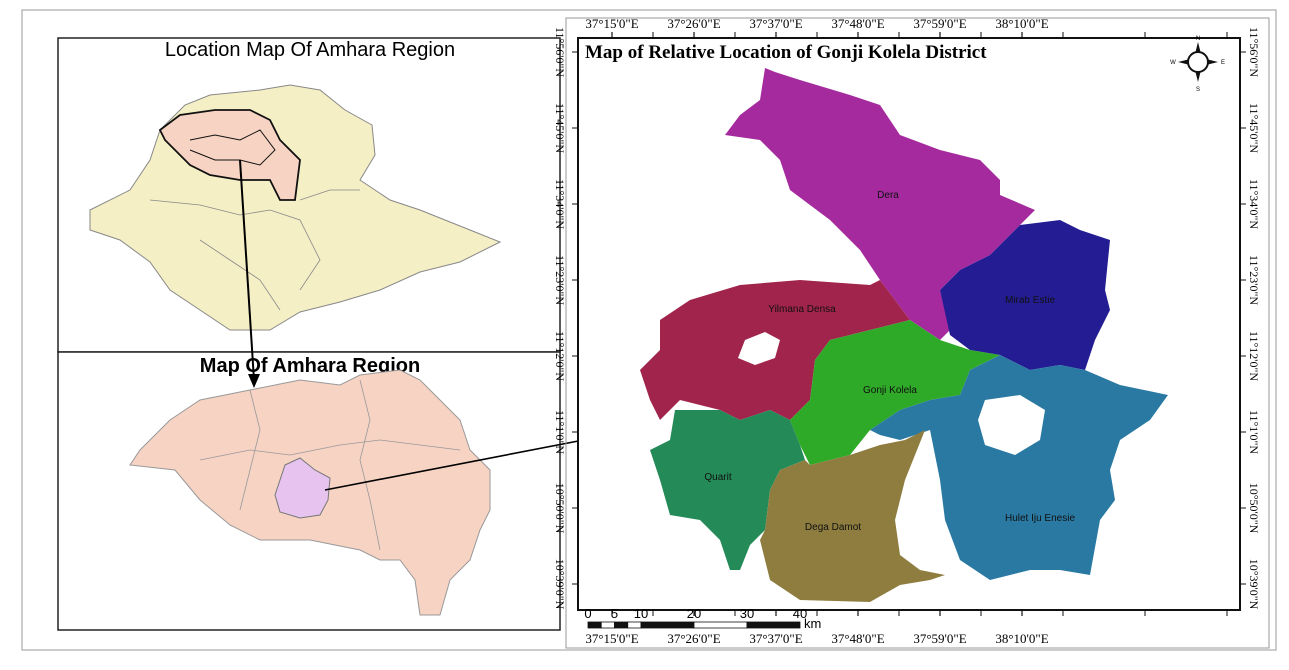  I want to click on district-quarit, so click(727, 490).